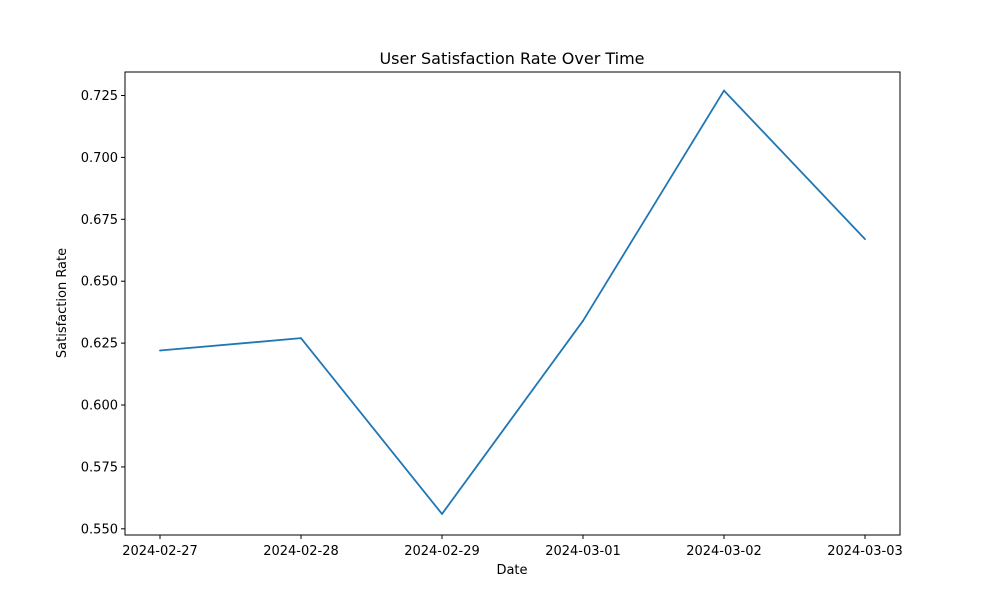 This screenshot has height=600, width=1000. What do you see at coordinates (511, 58) in the screenshot?
I see `chart-title: User Satisfaction Rate Over Time` at bounding box center [511, 58].